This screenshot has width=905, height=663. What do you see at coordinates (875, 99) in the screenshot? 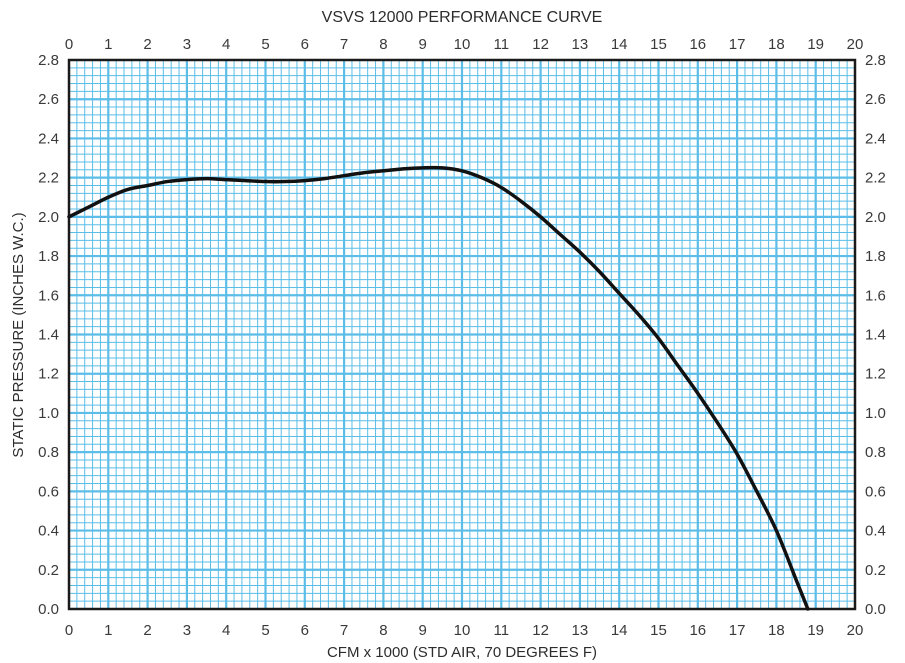
I see `y-tick-label-right: 2.6` at bounding box center [875, 99].